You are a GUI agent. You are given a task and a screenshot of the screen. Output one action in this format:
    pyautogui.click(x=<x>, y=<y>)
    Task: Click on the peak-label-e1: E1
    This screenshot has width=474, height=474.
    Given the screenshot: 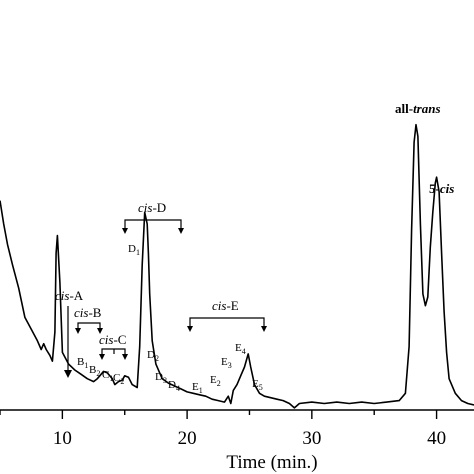 What is the action you would take?
    pyautogui.click(x=197, y=388)
    